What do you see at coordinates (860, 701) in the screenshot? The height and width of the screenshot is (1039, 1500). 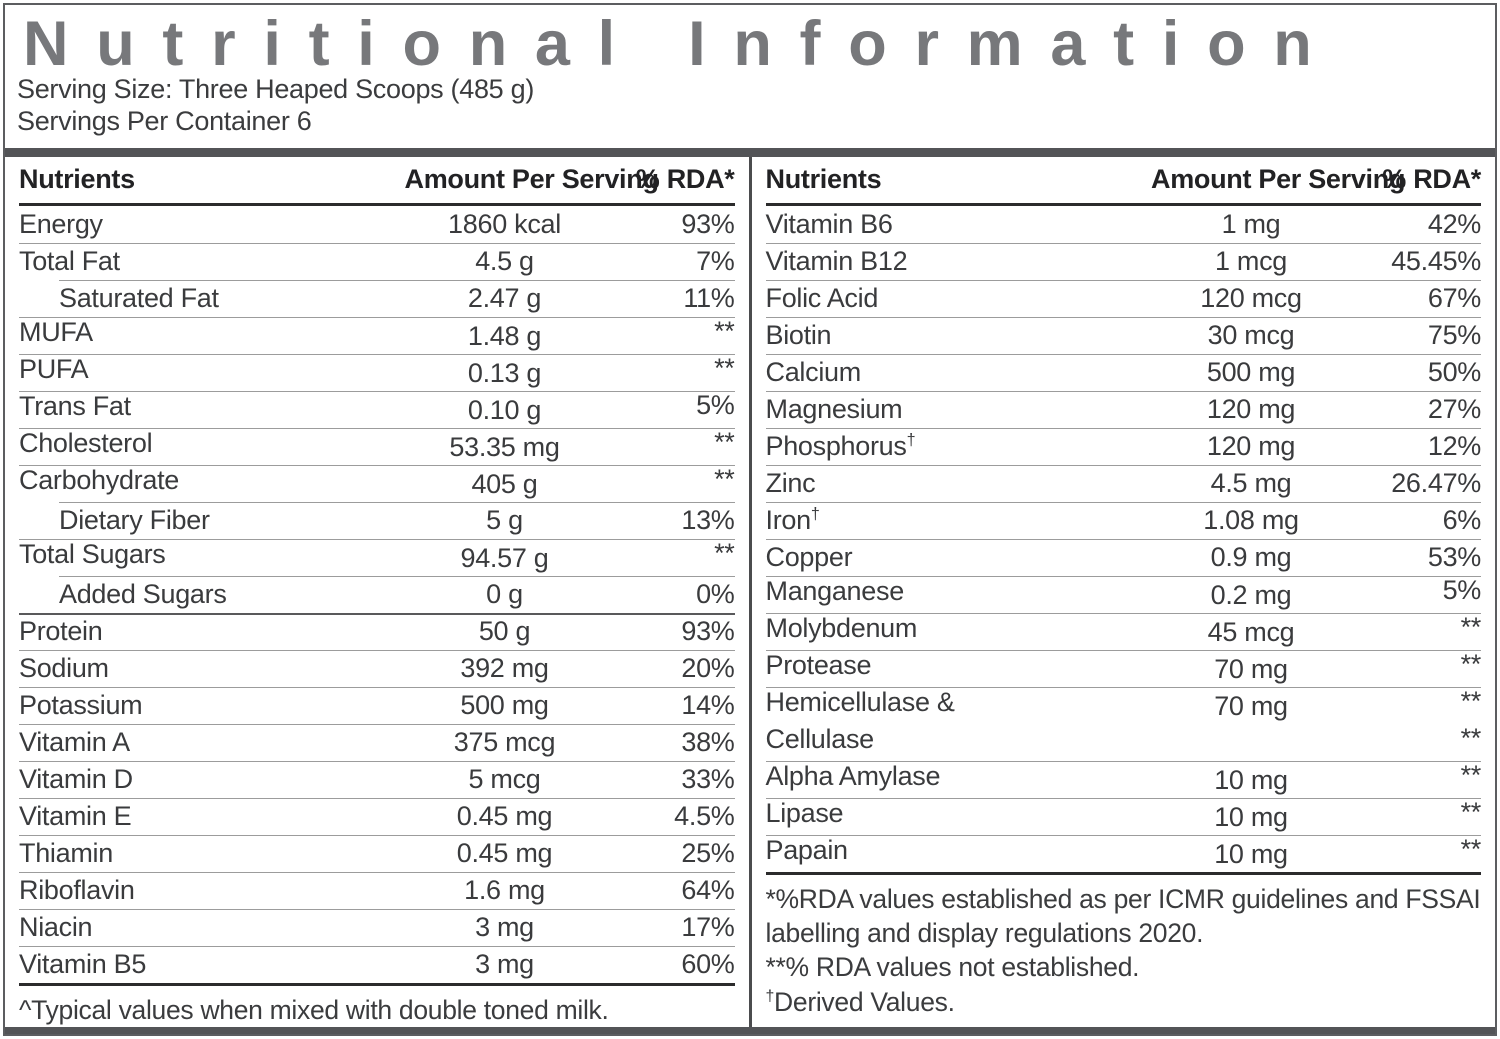 I see `nutrient-name: Hemicellulase &` at bounding box center [860, 701].